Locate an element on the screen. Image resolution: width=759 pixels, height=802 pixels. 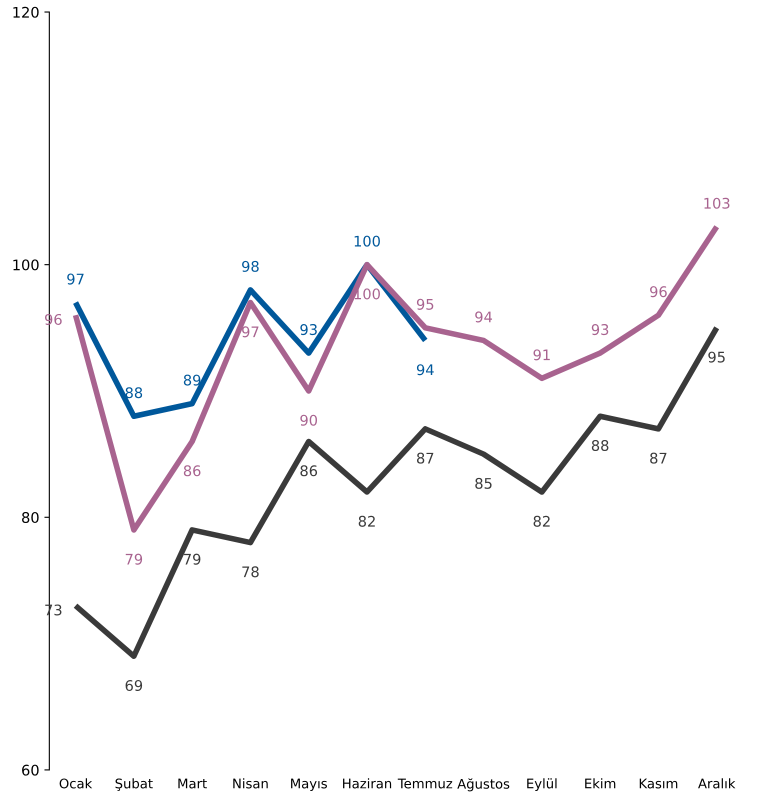
data-label: 90 is located at coordinates (309, 420).